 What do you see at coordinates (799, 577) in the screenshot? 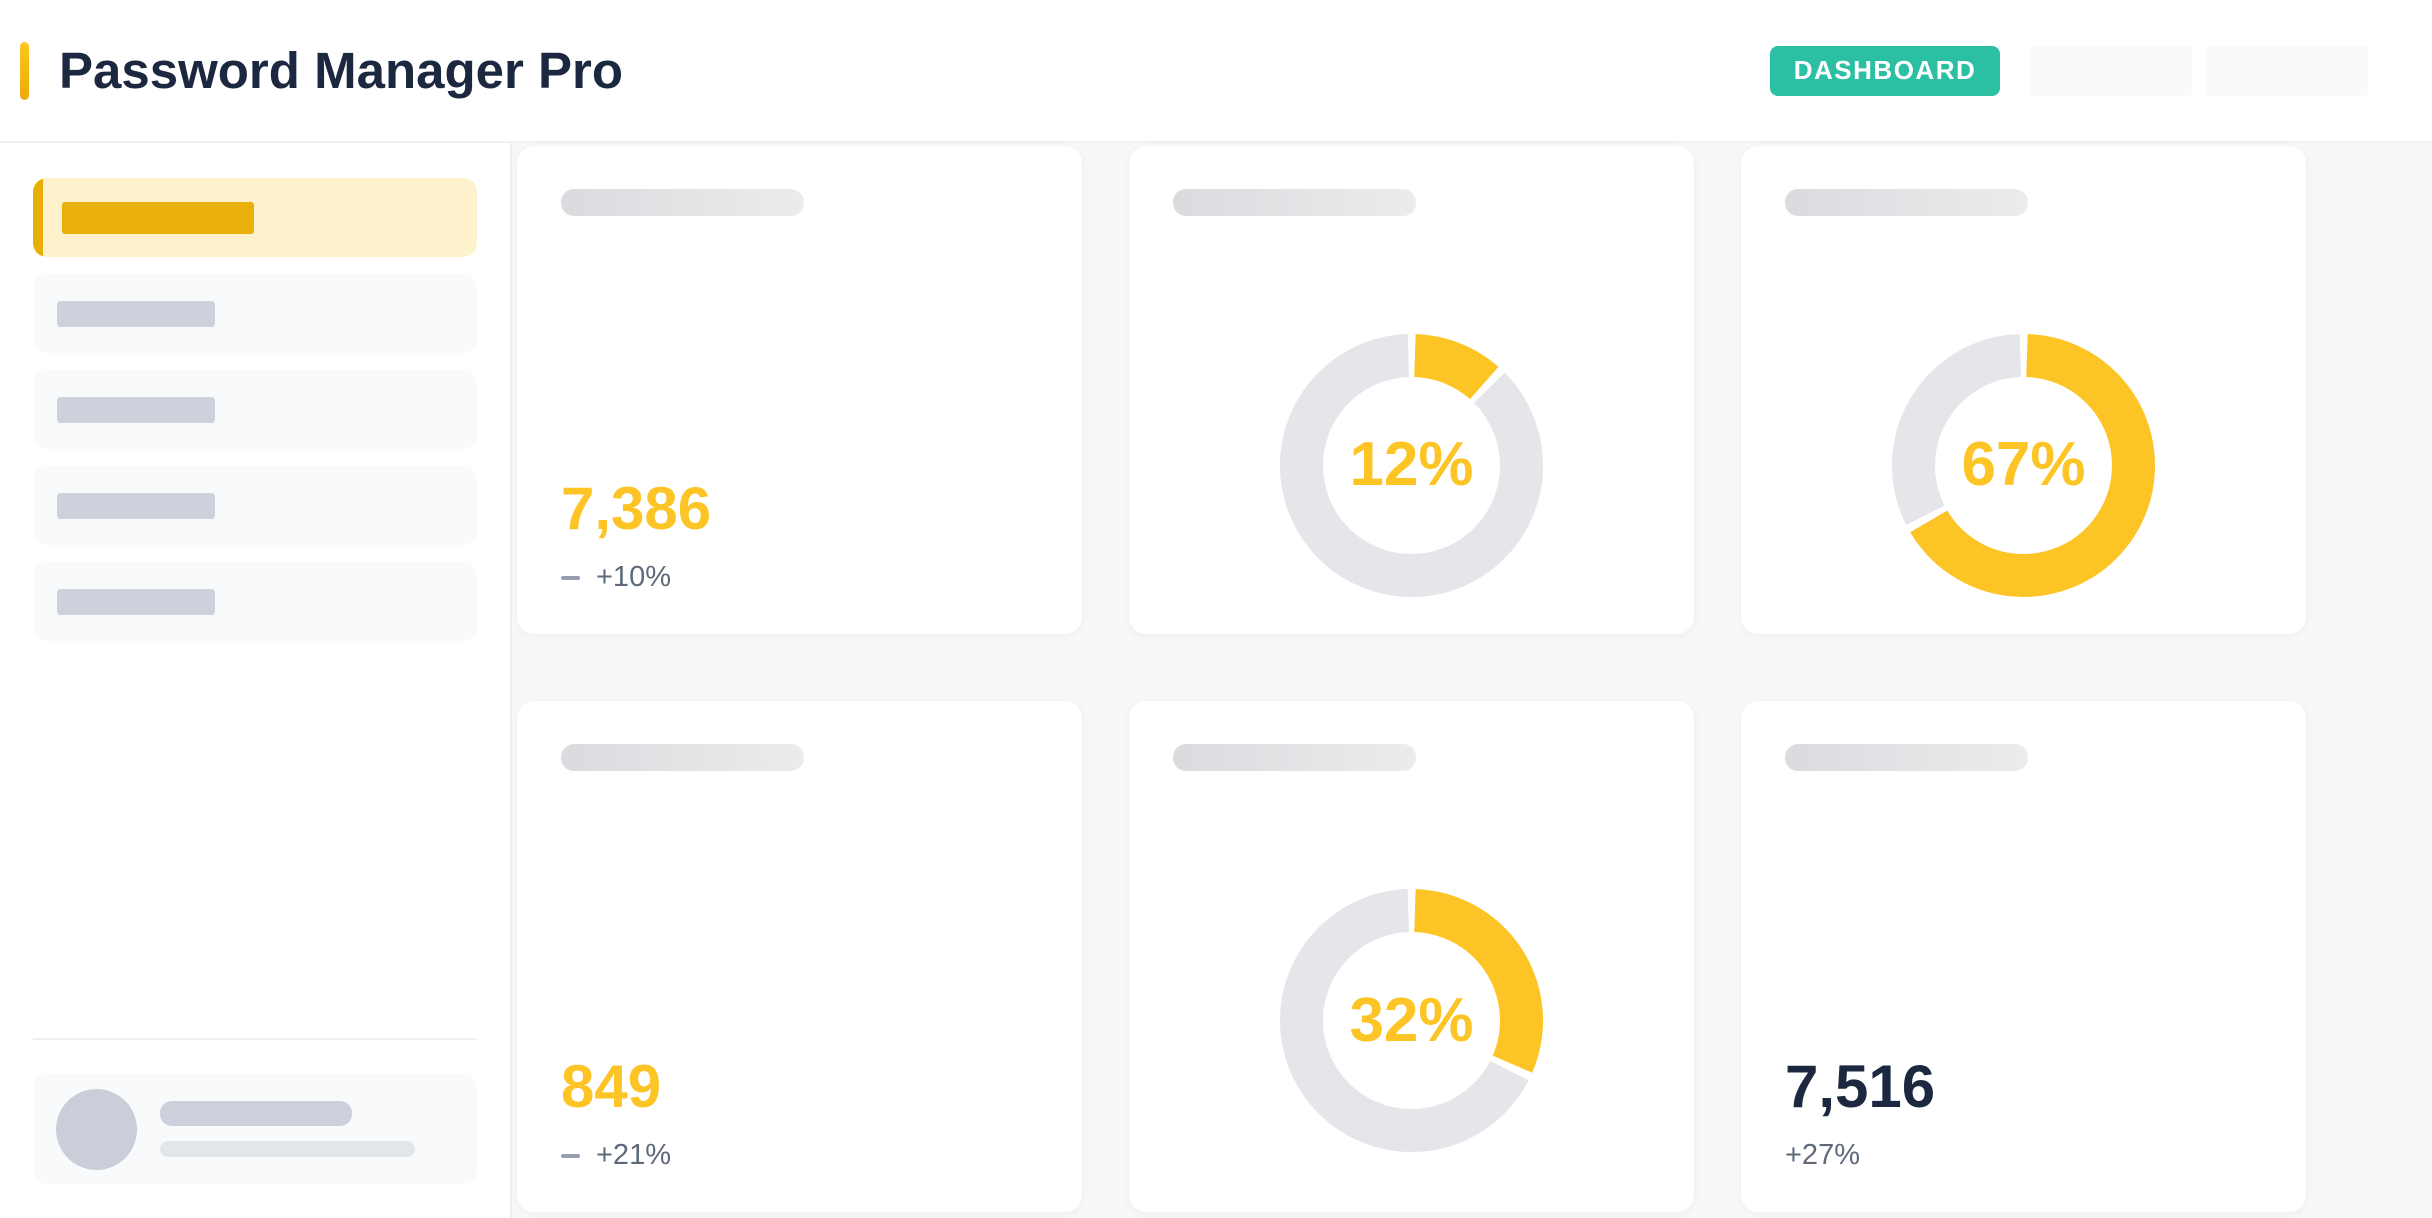
I see `trend-row: +10%` at bounding box center [799, 577].